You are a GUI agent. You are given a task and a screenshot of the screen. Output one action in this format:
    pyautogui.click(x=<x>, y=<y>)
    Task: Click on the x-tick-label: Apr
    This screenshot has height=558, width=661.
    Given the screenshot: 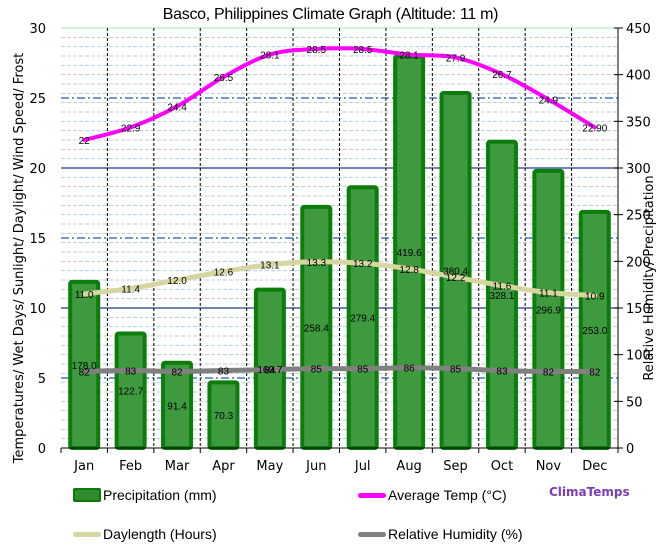 What is the action you would take?
    pyautogui.click(x=223, y=466)
    